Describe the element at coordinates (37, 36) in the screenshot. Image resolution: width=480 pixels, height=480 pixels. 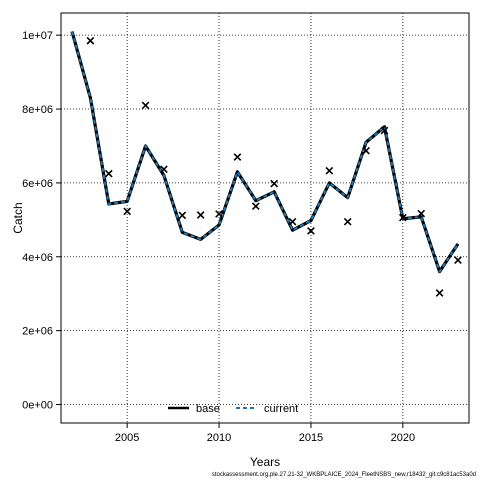
I see `y-tick-label: 1e+07` at that location.